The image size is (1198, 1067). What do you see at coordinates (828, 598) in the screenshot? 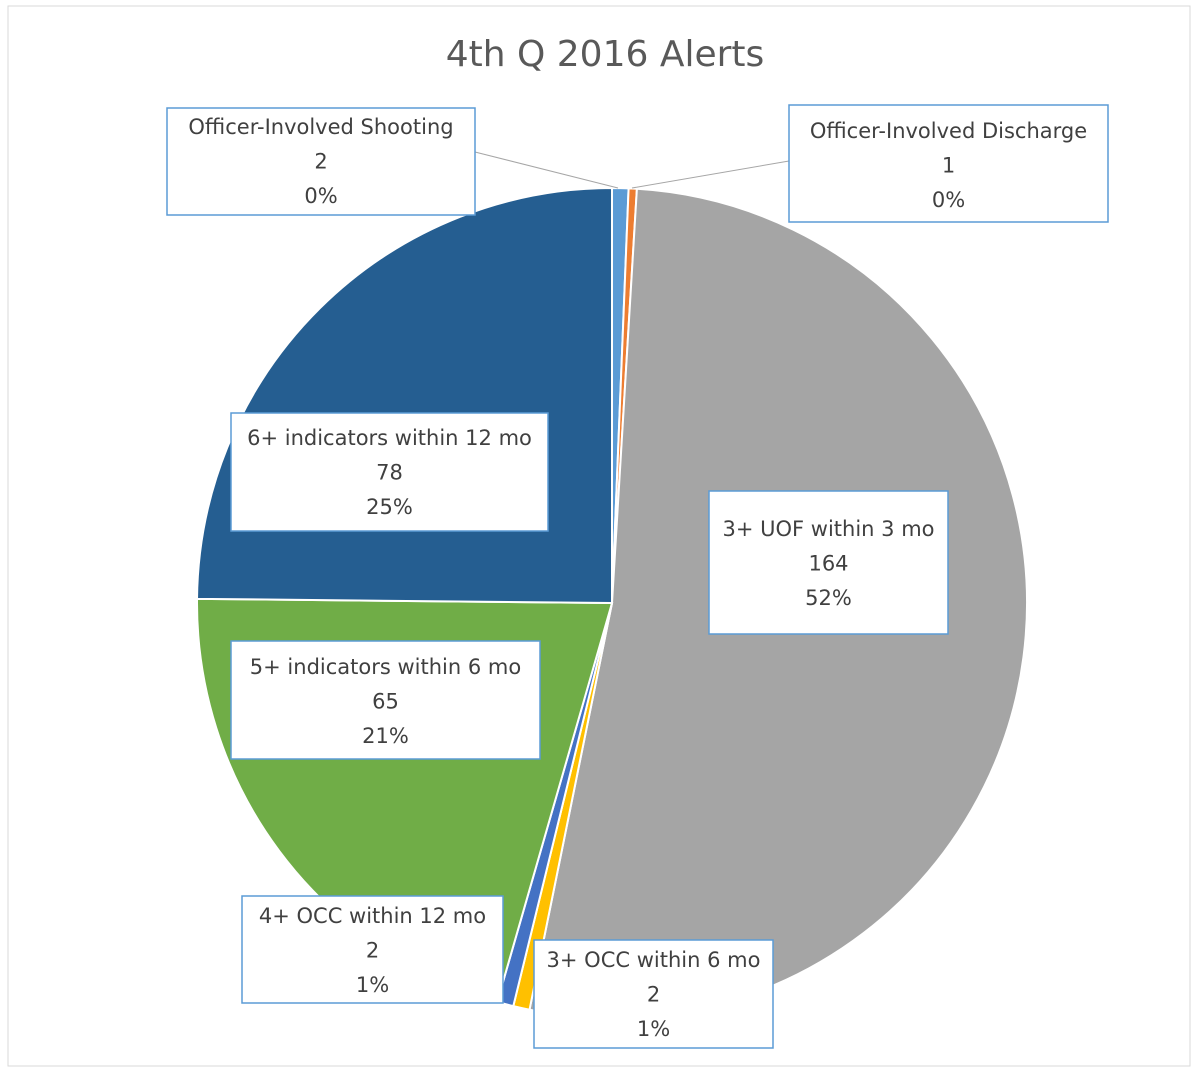
I see `data-label-percent: 52%` at bounding box center [828, 598].